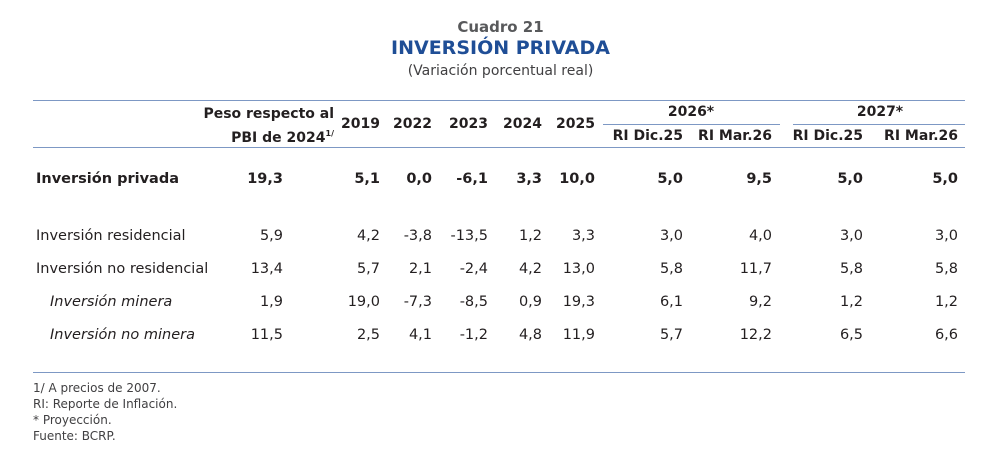 The width and height of the screenshot is (1001, 475). Describe the element at coordinates (412, 124) in the screenshot. I see `header-year: 2022` at that location.